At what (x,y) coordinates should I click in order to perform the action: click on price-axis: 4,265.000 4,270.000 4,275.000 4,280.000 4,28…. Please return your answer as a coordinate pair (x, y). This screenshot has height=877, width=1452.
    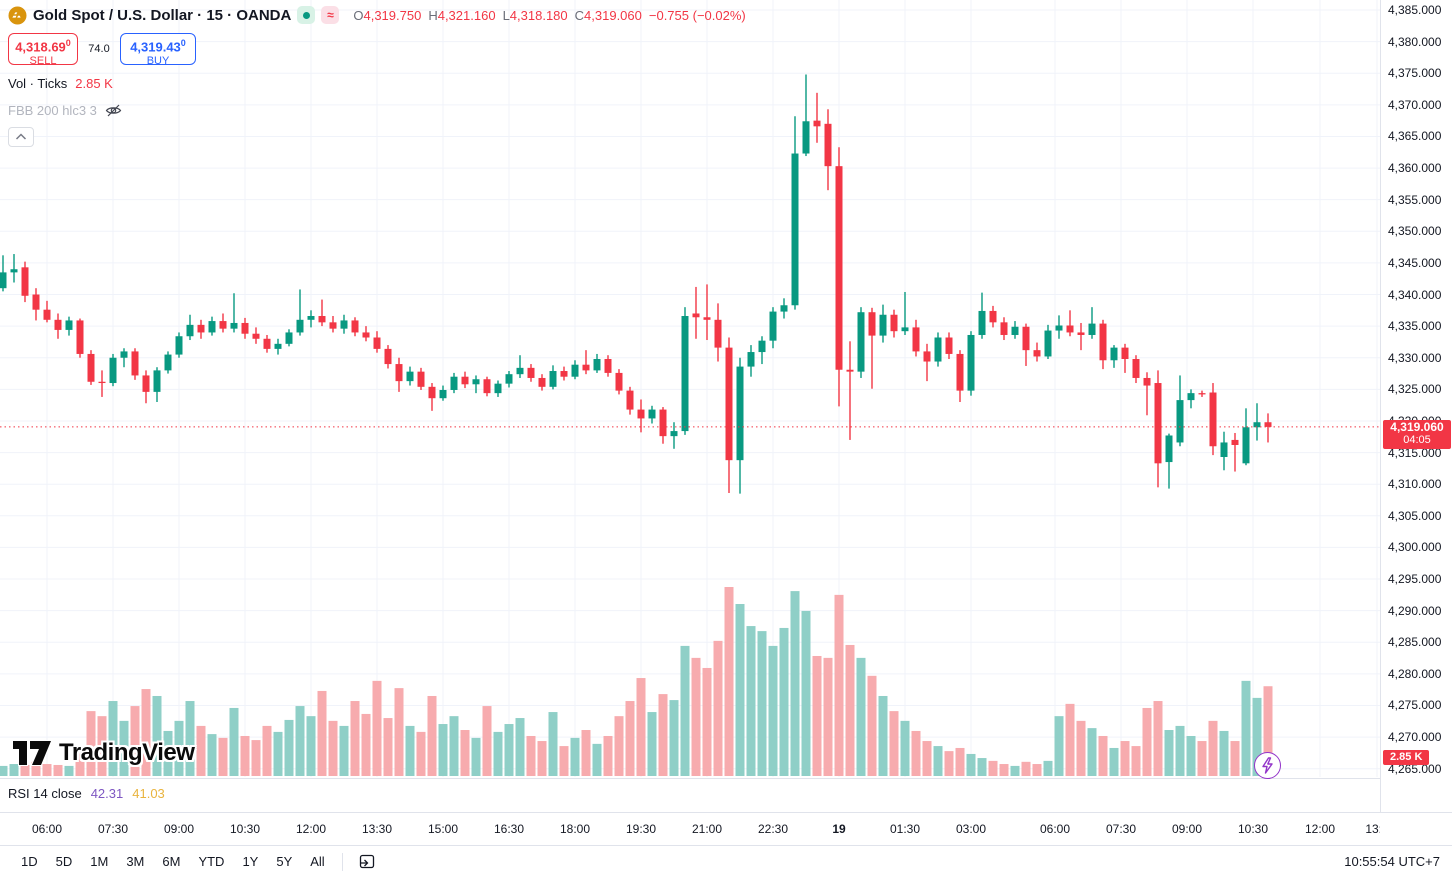
    Looking at the image, I should click on (1416, 406).